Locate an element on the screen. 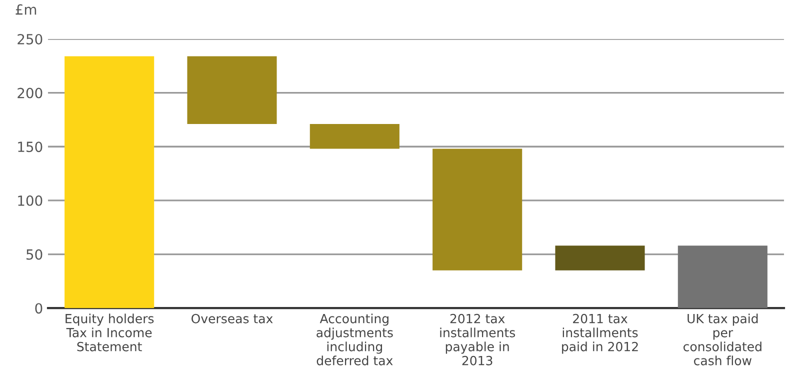 This screenshot has width=800, height=390. y-tick-label: 250 is located at coordinates (30, 39).